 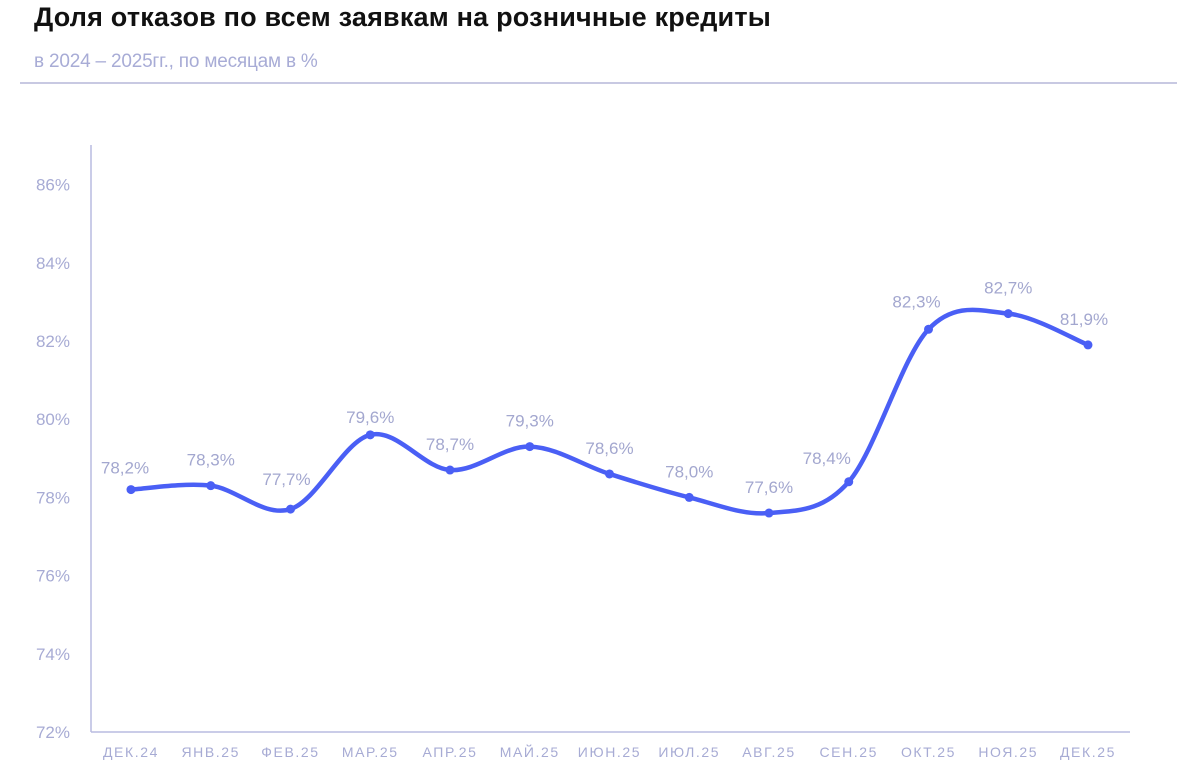 I want to click on x-tick-label: АПР.25, so click(x=450, y=752).